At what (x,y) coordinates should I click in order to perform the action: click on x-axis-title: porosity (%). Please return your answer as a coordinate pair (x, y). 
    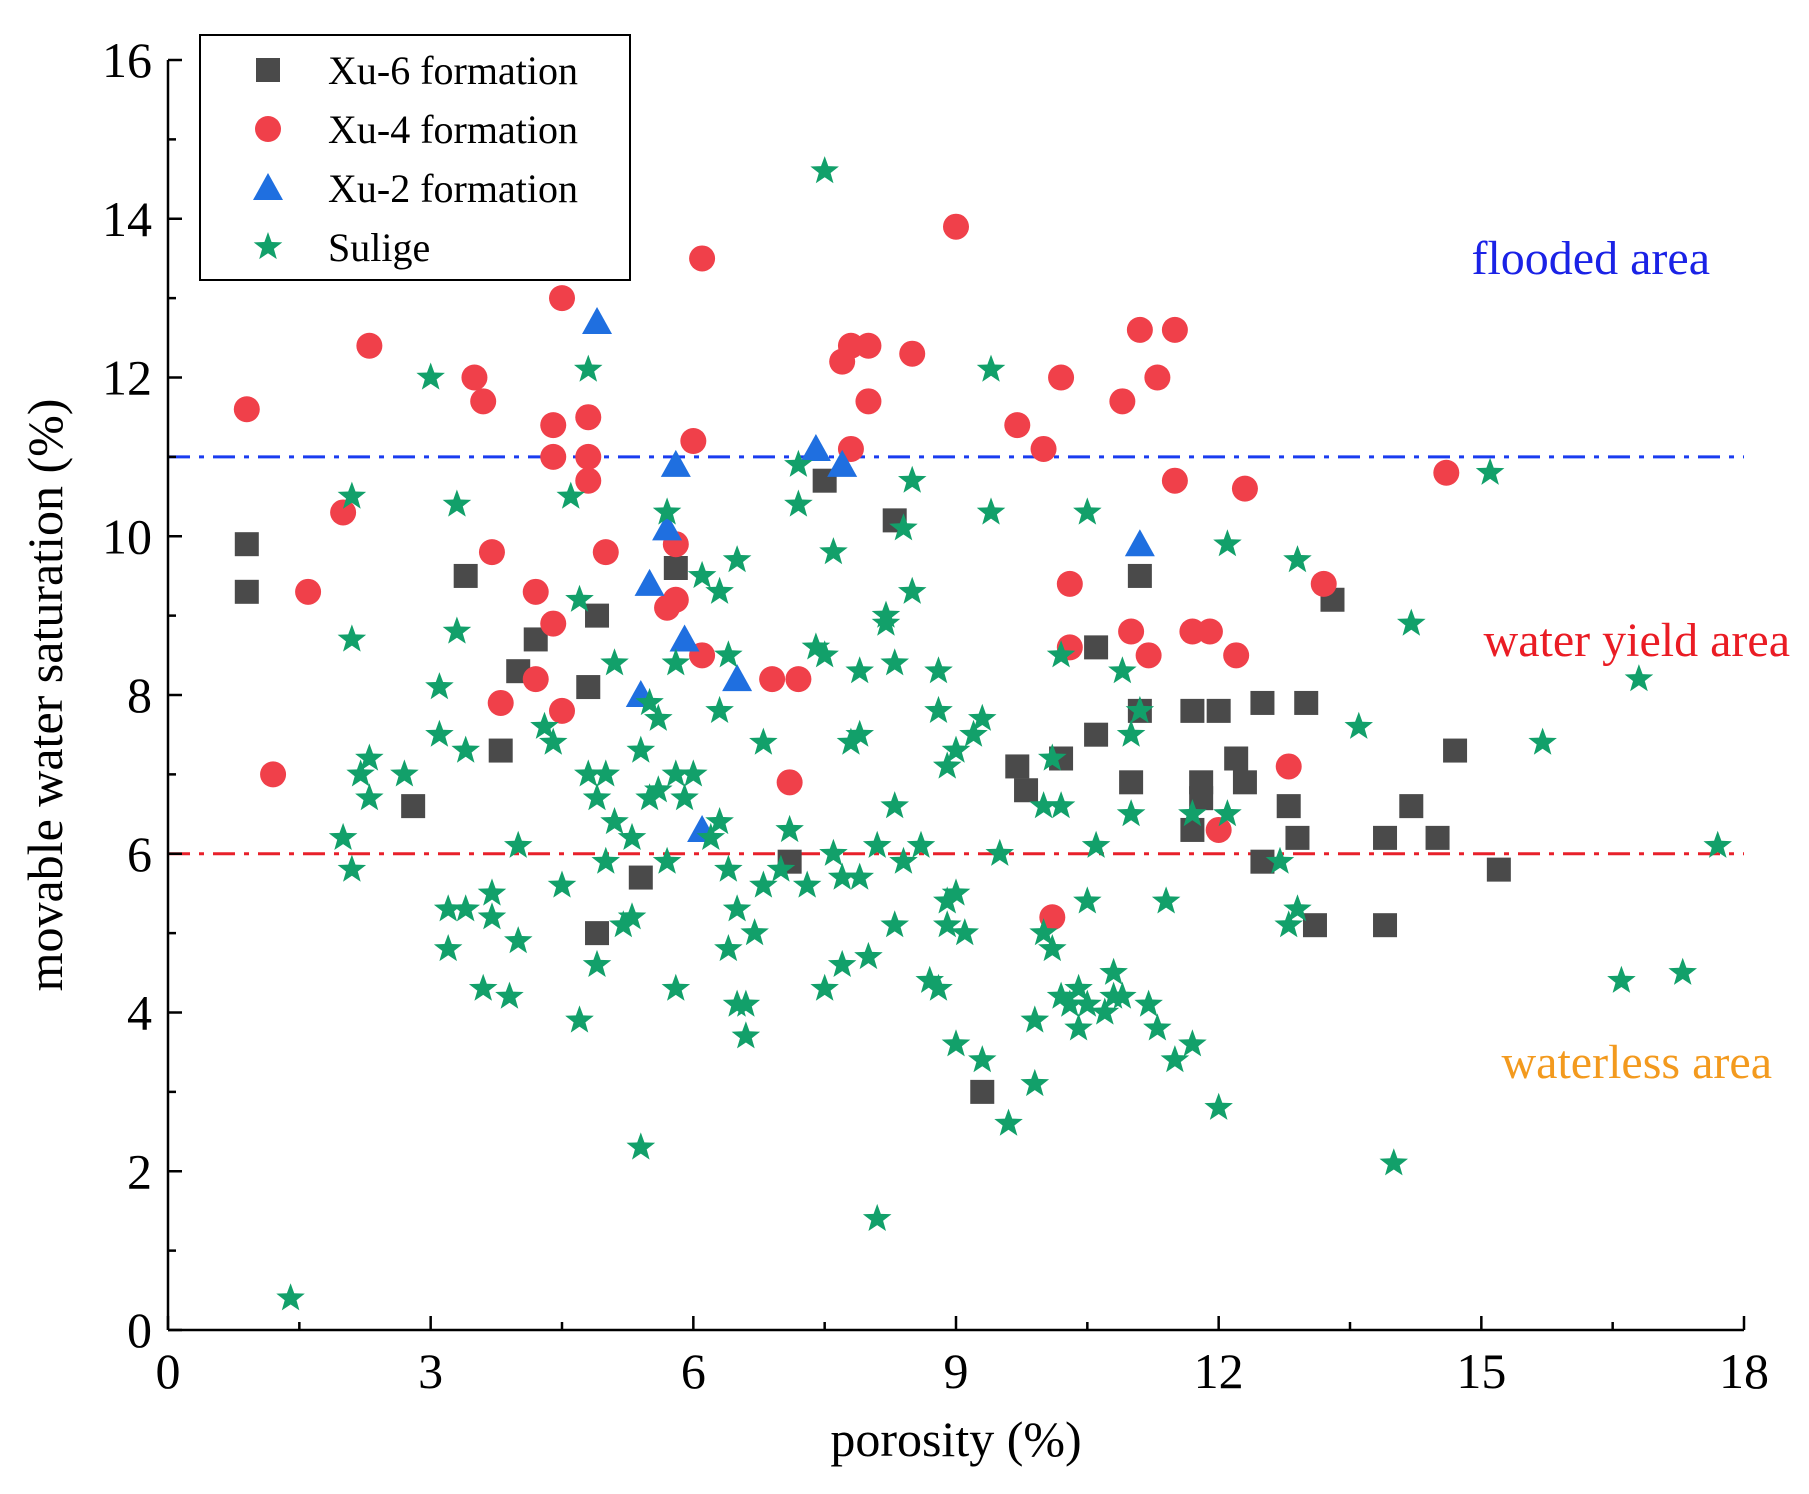
    Looking at the image, I should click on (955, 1439).